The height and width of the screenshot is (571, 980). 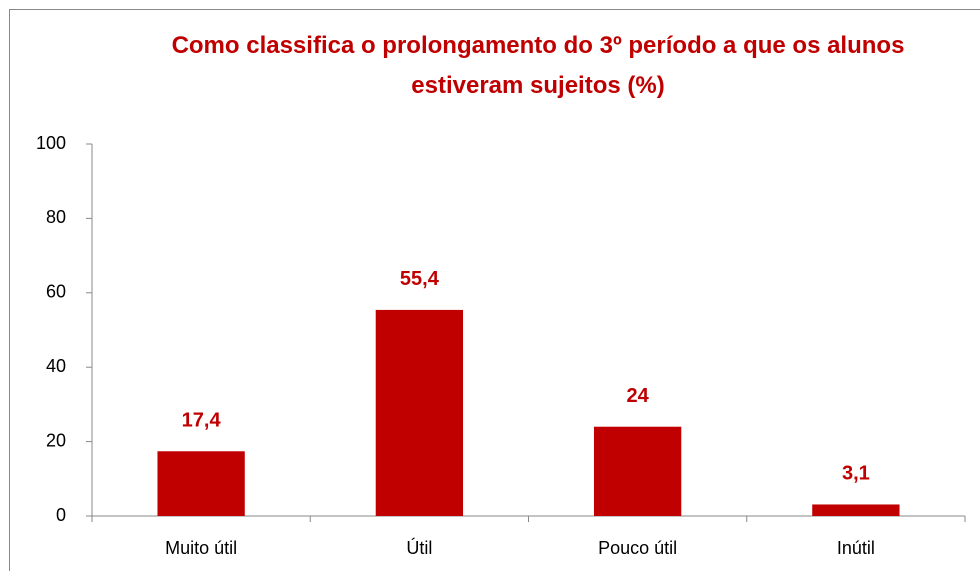 What do you see at coordinates (856, 548) in the screenshot?
I see `x-tick-label: Inútil` at bounding box center [856, 548].